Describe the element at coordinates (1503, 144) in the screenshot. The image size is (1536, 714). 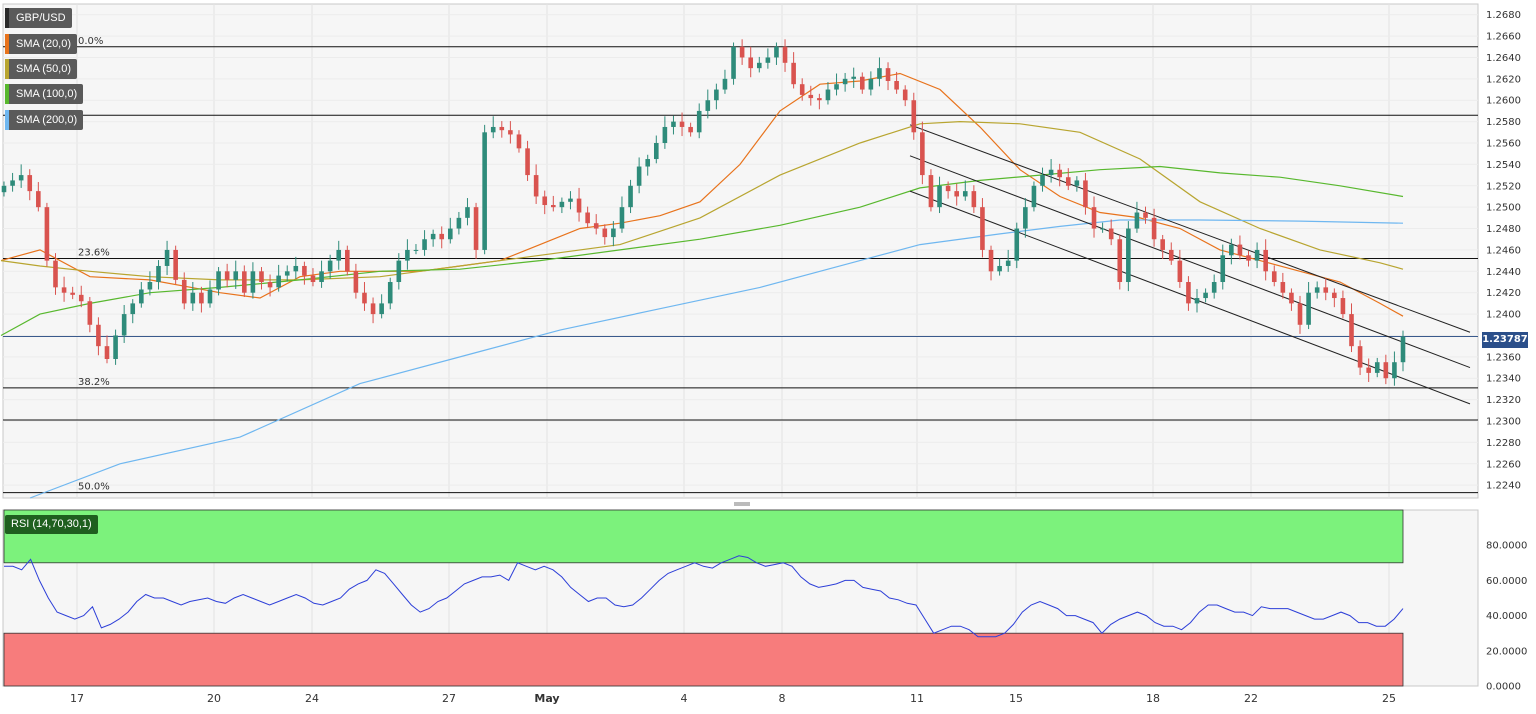
I see `y-tick-label-6: 1.2560` at that location.